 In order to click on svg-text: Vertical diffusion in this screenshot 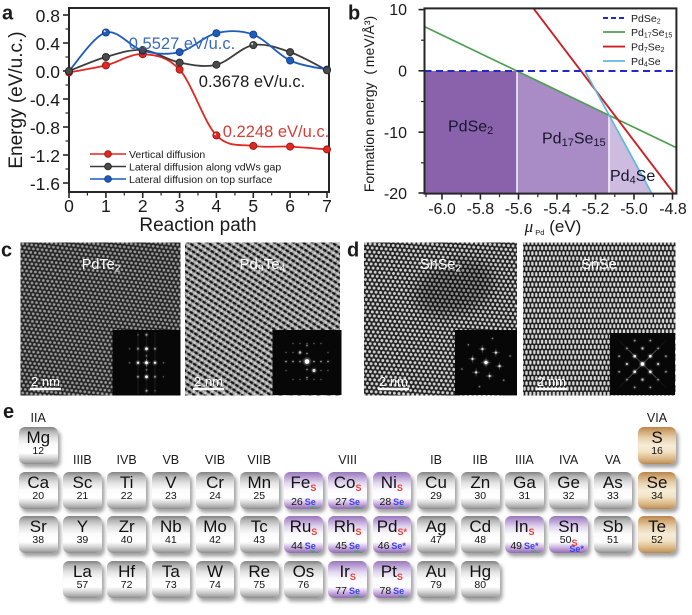, I will do `click(167, 155)`.